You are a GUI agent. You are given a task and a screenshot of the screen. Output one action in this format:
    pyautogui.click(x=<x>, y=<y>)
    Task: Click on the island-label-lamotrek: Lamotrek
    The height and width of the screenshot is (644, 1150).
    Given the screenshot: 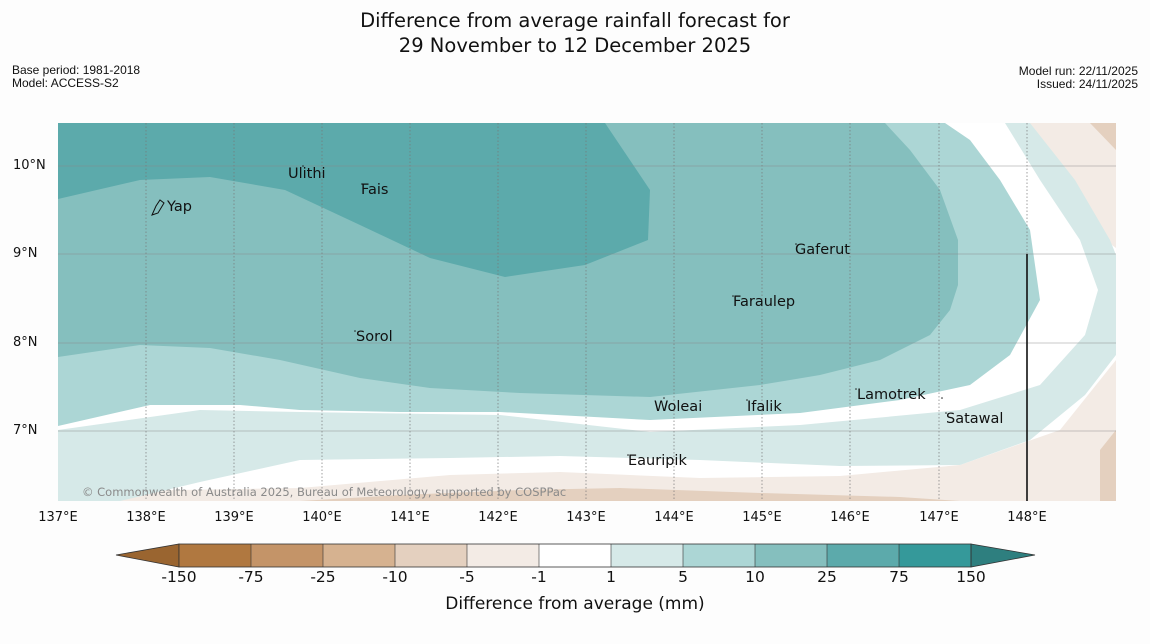 What is the action you would take?
    pyautogui.click(x=891, y=395)
    